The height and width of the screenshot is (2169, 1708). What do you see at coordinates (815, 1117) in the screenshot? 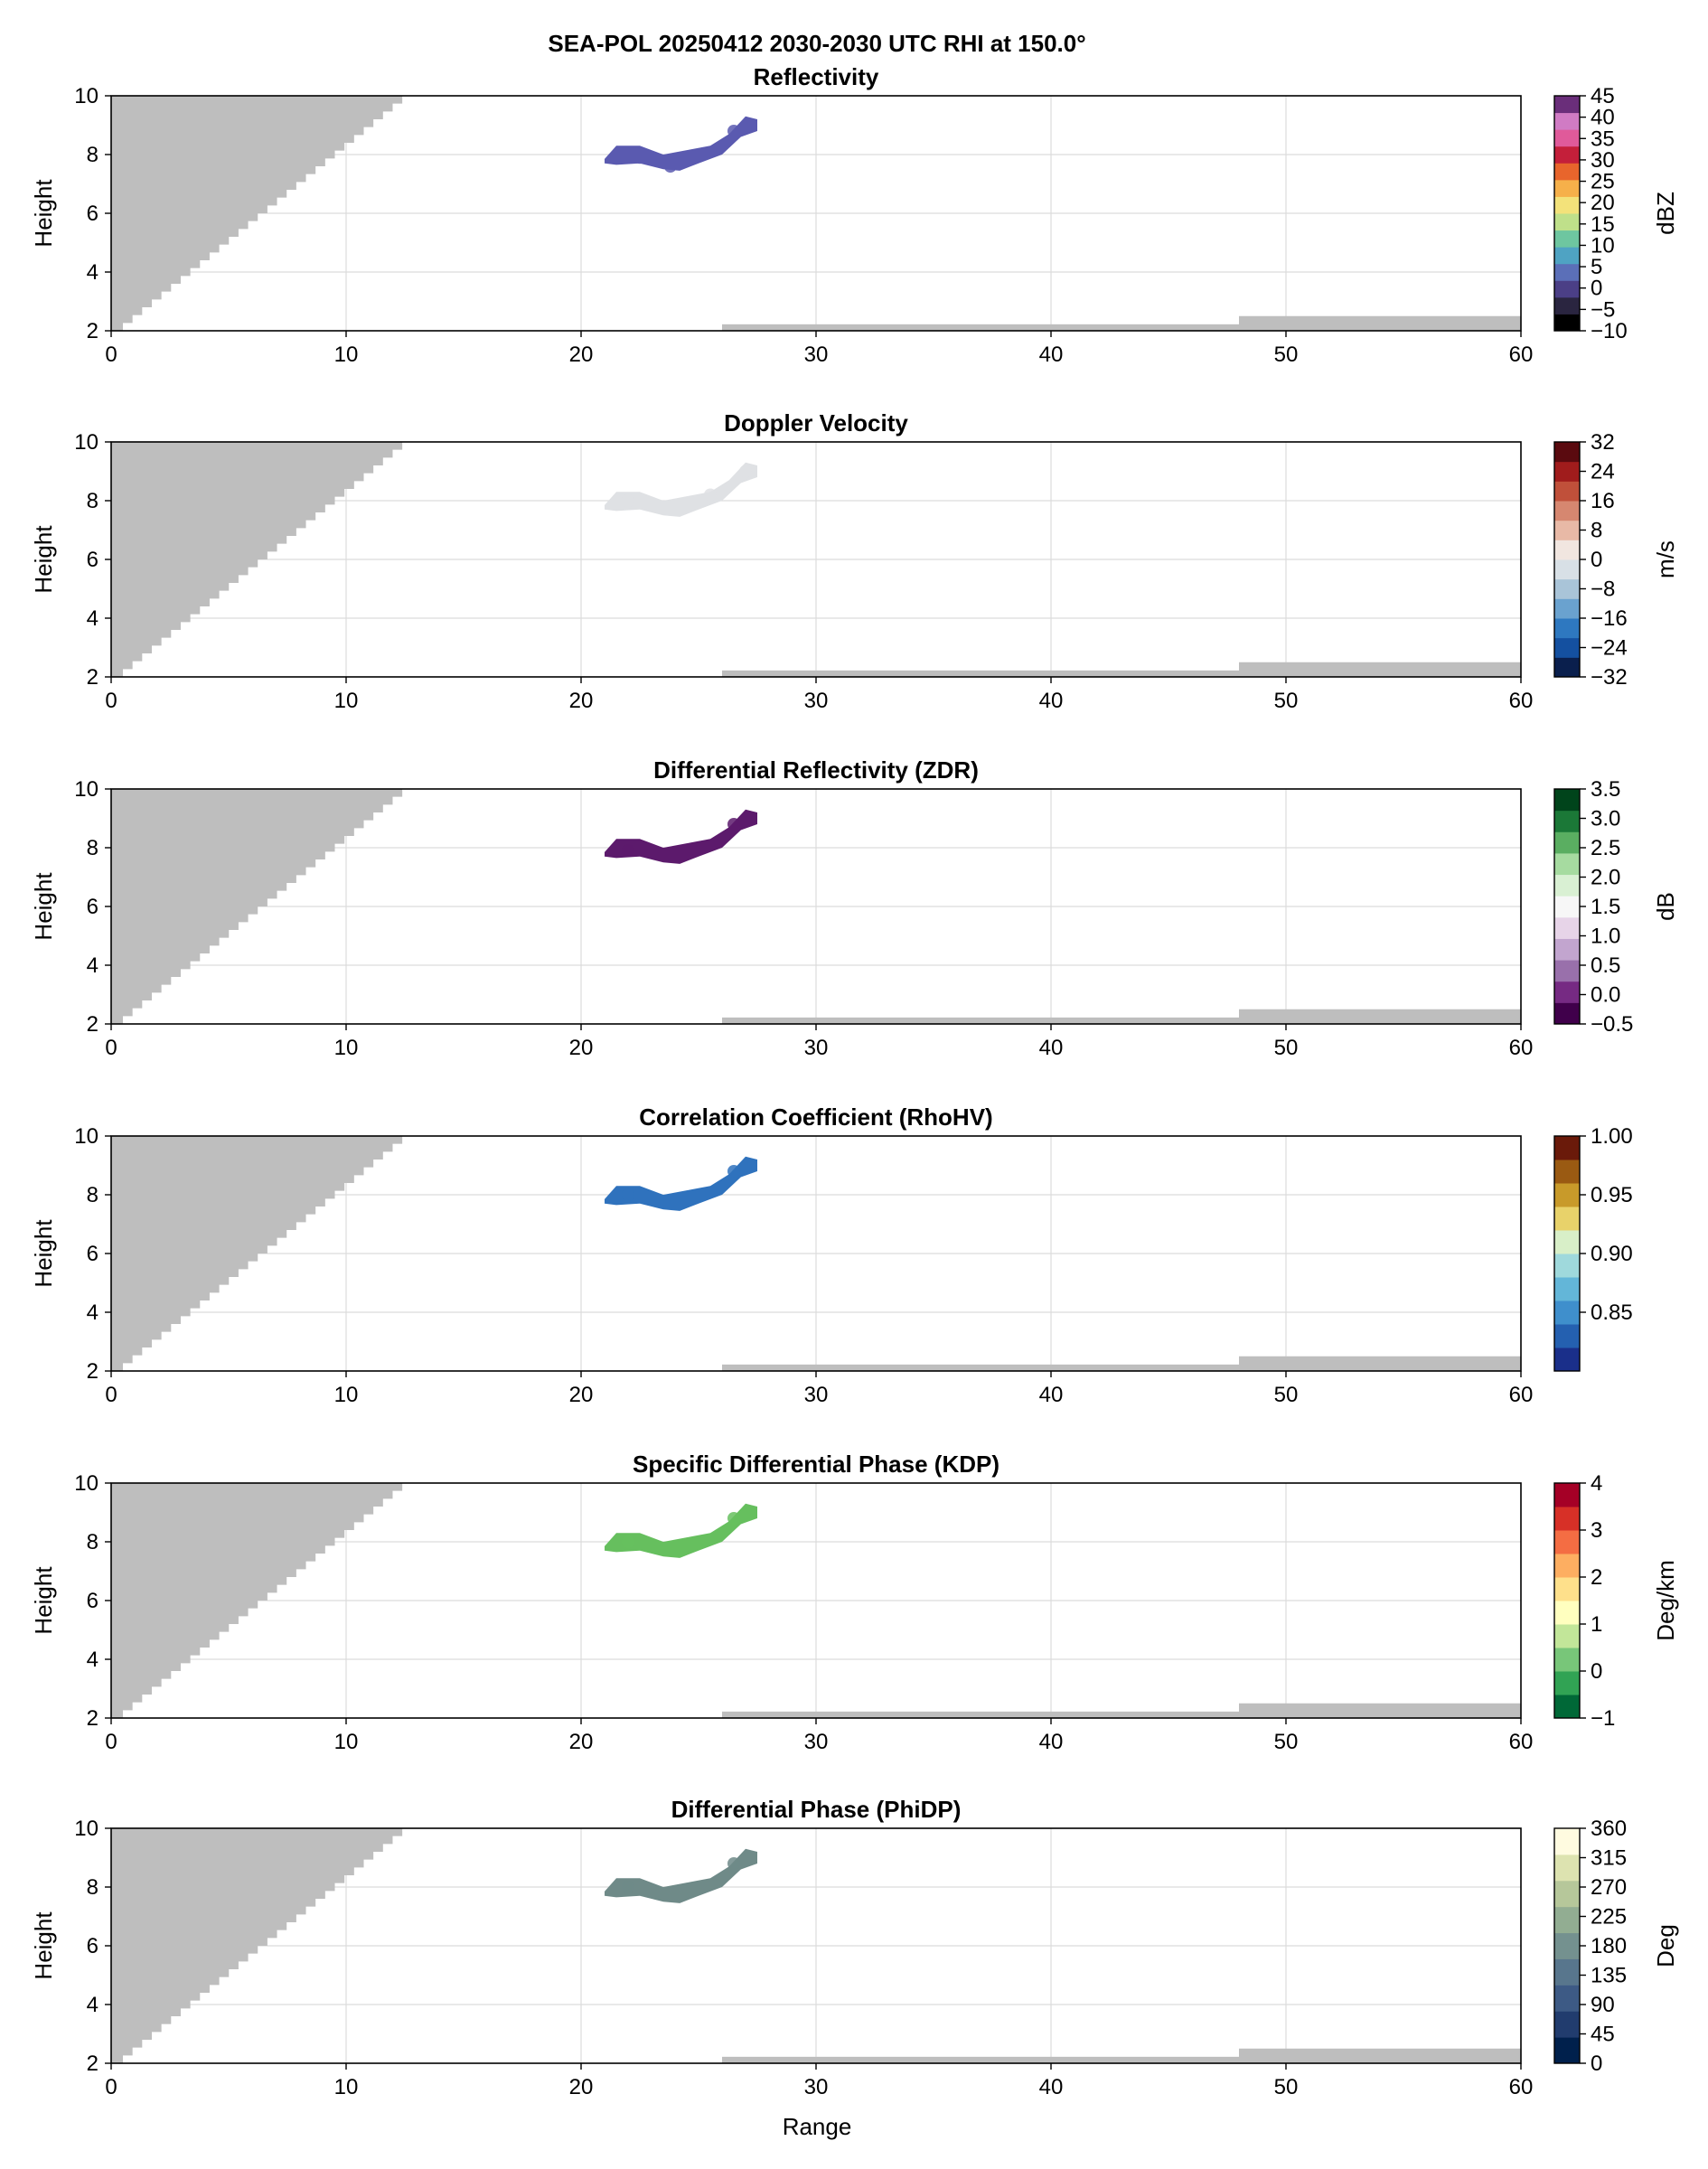
I see `panel-title: Correlation Coefficient (RhoHV)` at bounding box center [815, 1117].